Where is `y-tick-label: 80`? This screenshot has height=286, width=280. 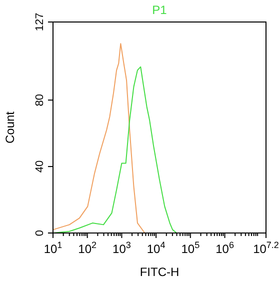
y-tick-label: 80 is located at coordinates (40, 100).